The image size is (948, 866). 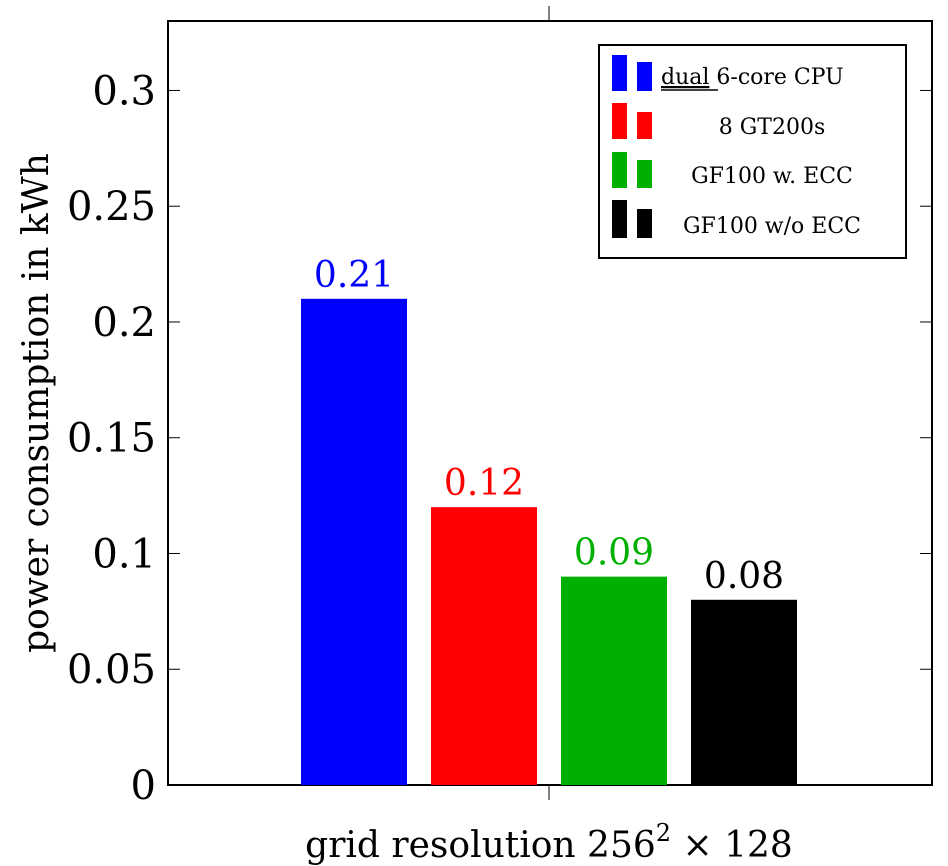 I want to click on legend-entry-cpu: dual 6-core CPU, so click(x=728, y=73).